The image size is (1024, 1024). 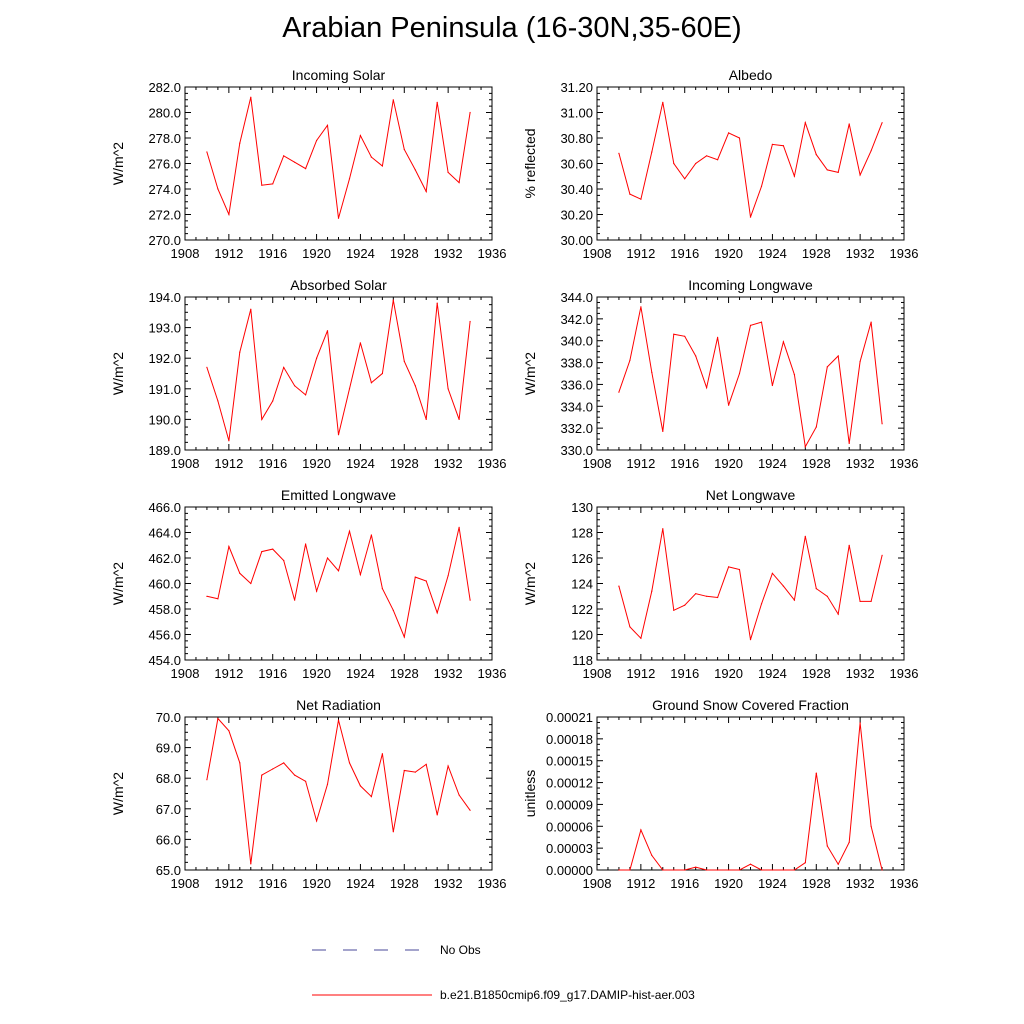 What do you see at coordinates (164, 358) in the screenshot?
I see `y-tick-label: 192.0` at bounding box center [164, 358].